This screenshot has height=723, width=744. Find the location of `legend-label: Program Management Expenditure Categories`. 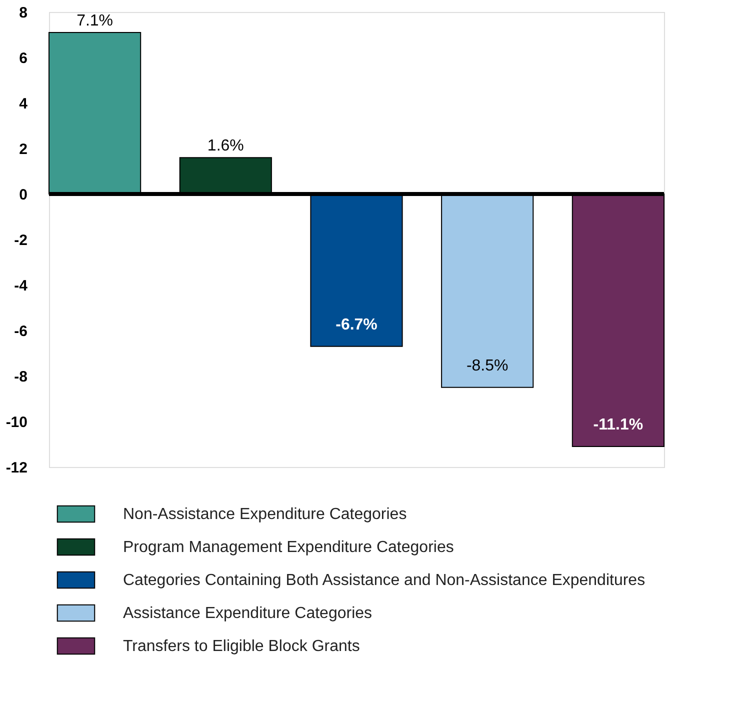

legend-label: Program Management Expenditure Categories is located at coordinates (288, 547).